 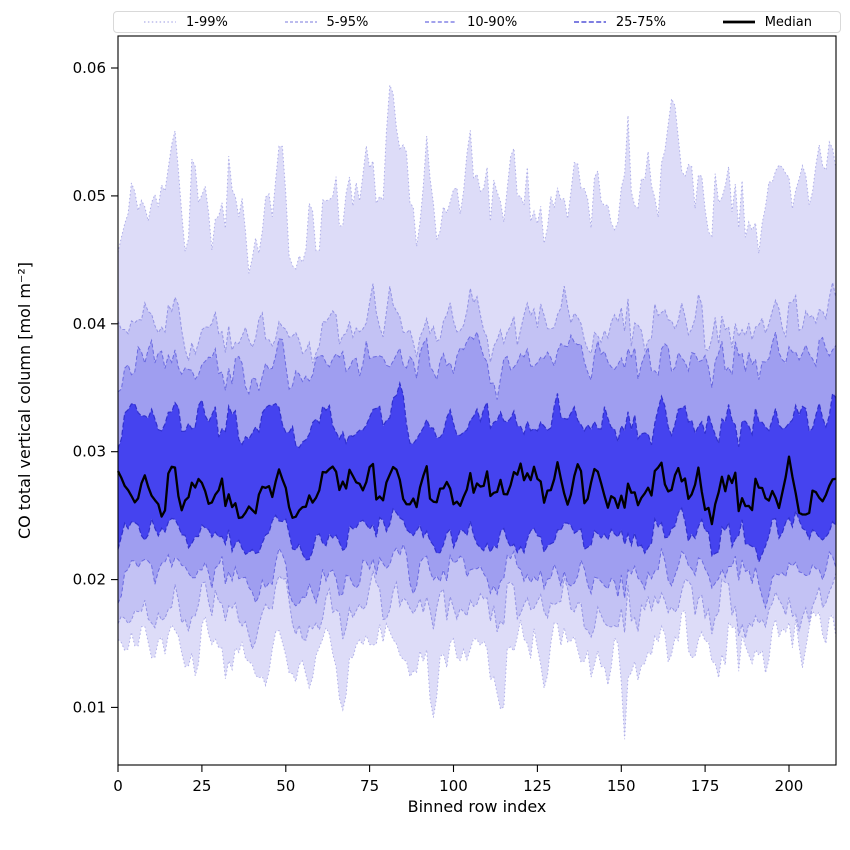 What do you see at coordinates (89, 707) in the screenshot?
I see `svg-text: 0.01` at bounding box center [89, 707].